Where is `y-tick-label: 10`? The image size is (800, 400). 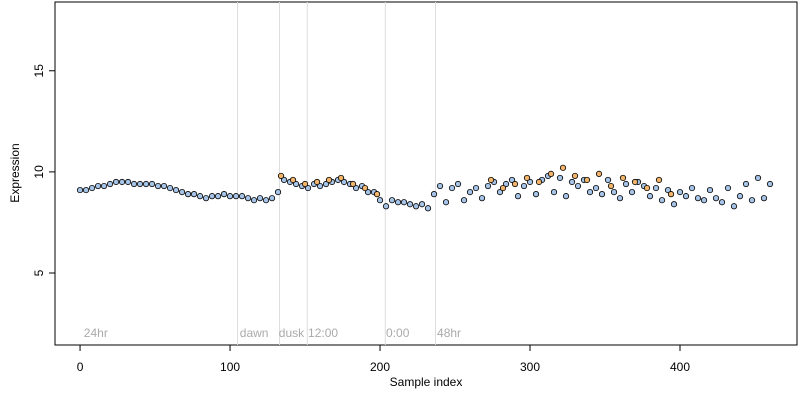 y-tick-label: 10 is located at coordinates (39, 172).